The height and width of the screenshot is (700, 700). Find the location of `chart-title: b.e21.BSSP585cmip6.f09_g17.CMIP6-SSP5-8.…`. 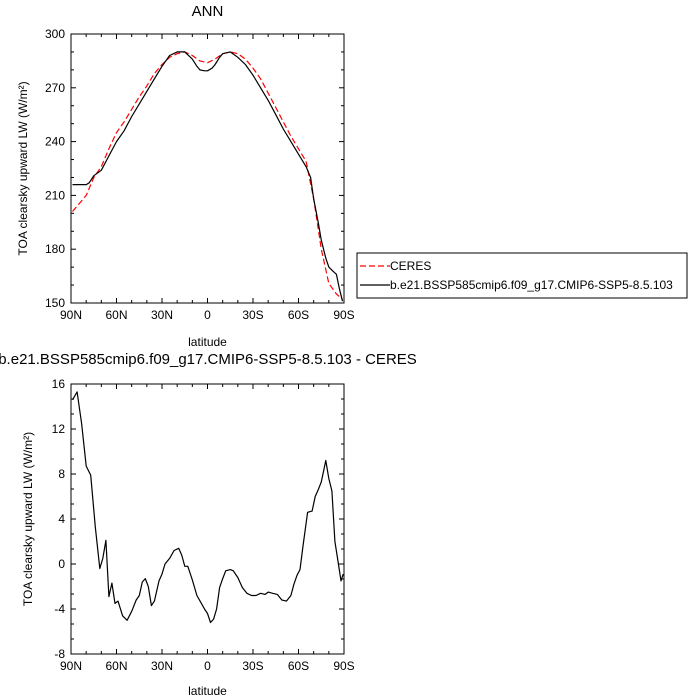

chart-title: b.e21.BSSP585cmip6.f09_g17.CMIP6-SSP5-8.… is located at coordinates (208, 359).